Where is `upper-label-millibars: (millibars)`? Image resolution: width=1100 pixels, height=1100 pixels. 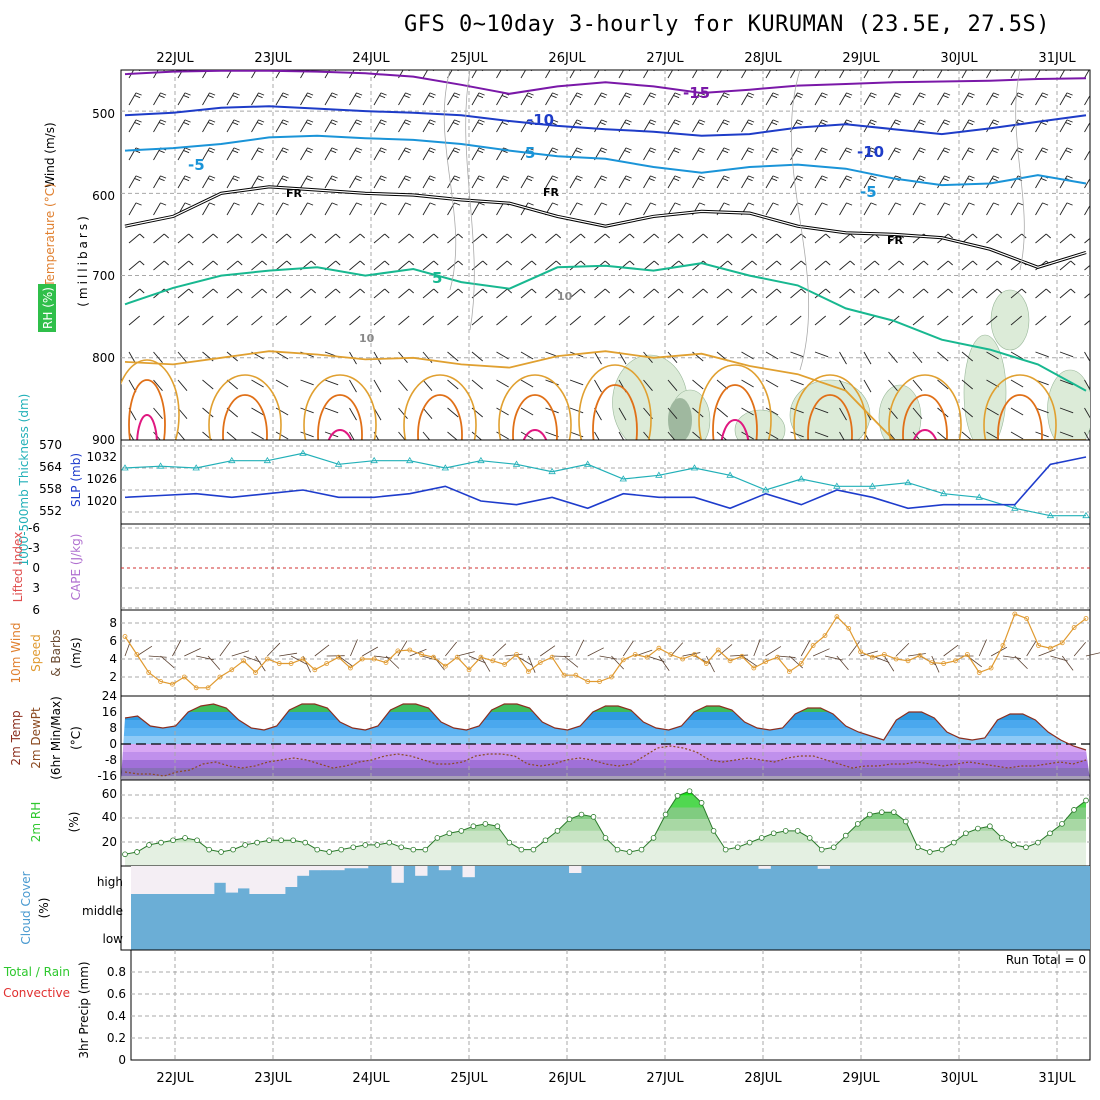
upper-label-millibars: (millibars) is located at coordinates (83, 260).